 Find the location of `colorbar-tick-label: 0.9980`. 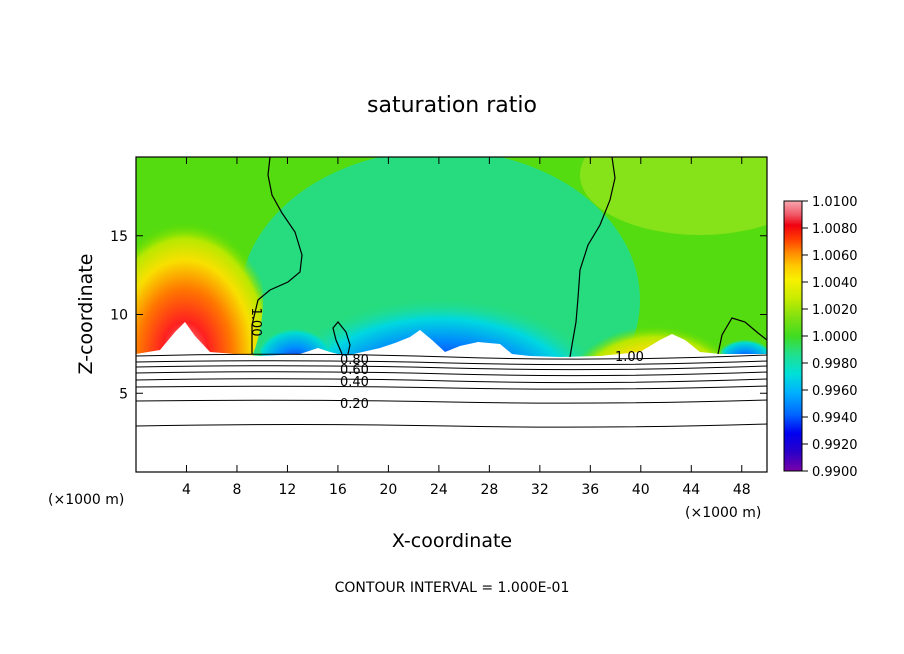

colorbar-tick-label: 0.9980 is located at coordinates (835, 364).